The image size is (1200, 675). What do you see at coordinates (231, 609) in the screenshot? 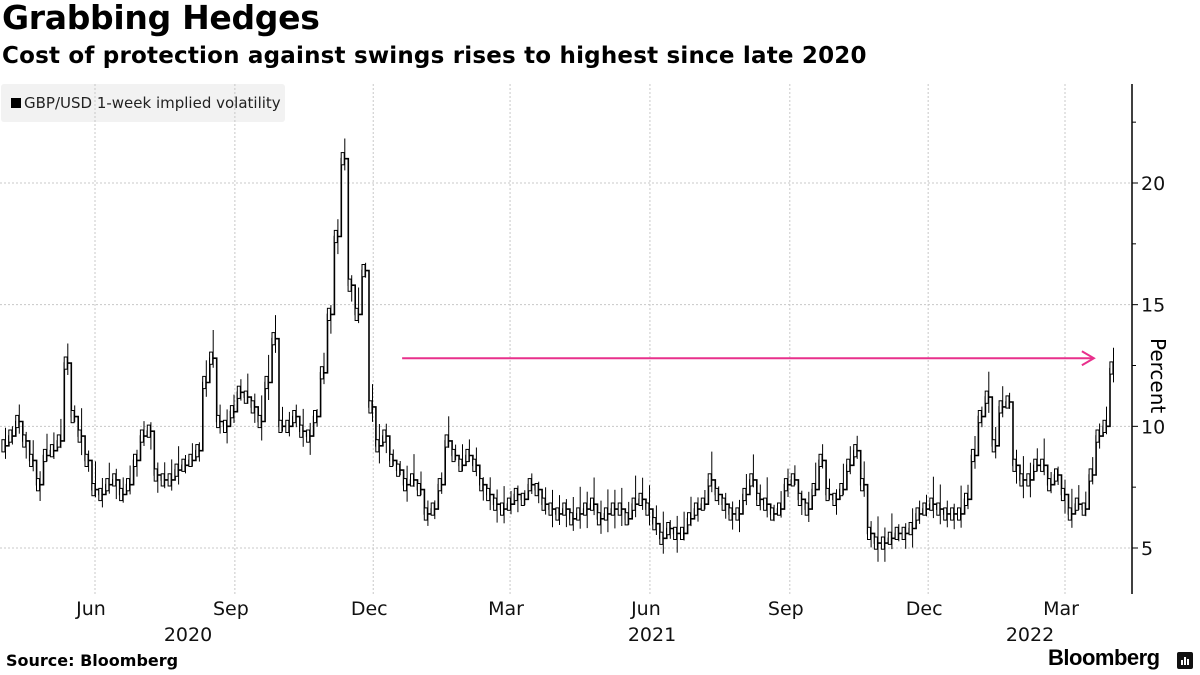
I see `x-tick-label: Sep` at bounding box center [231, 609].